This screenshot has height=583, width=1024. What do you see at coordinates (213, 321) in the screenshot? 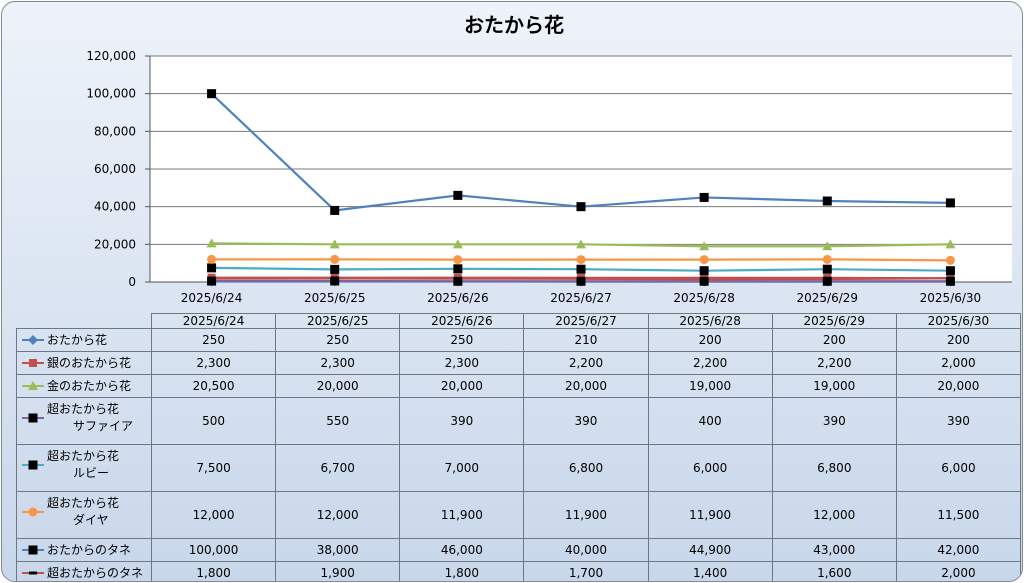
I see `table-column-header: 2025/6/24` at bounding box center [213, 321].